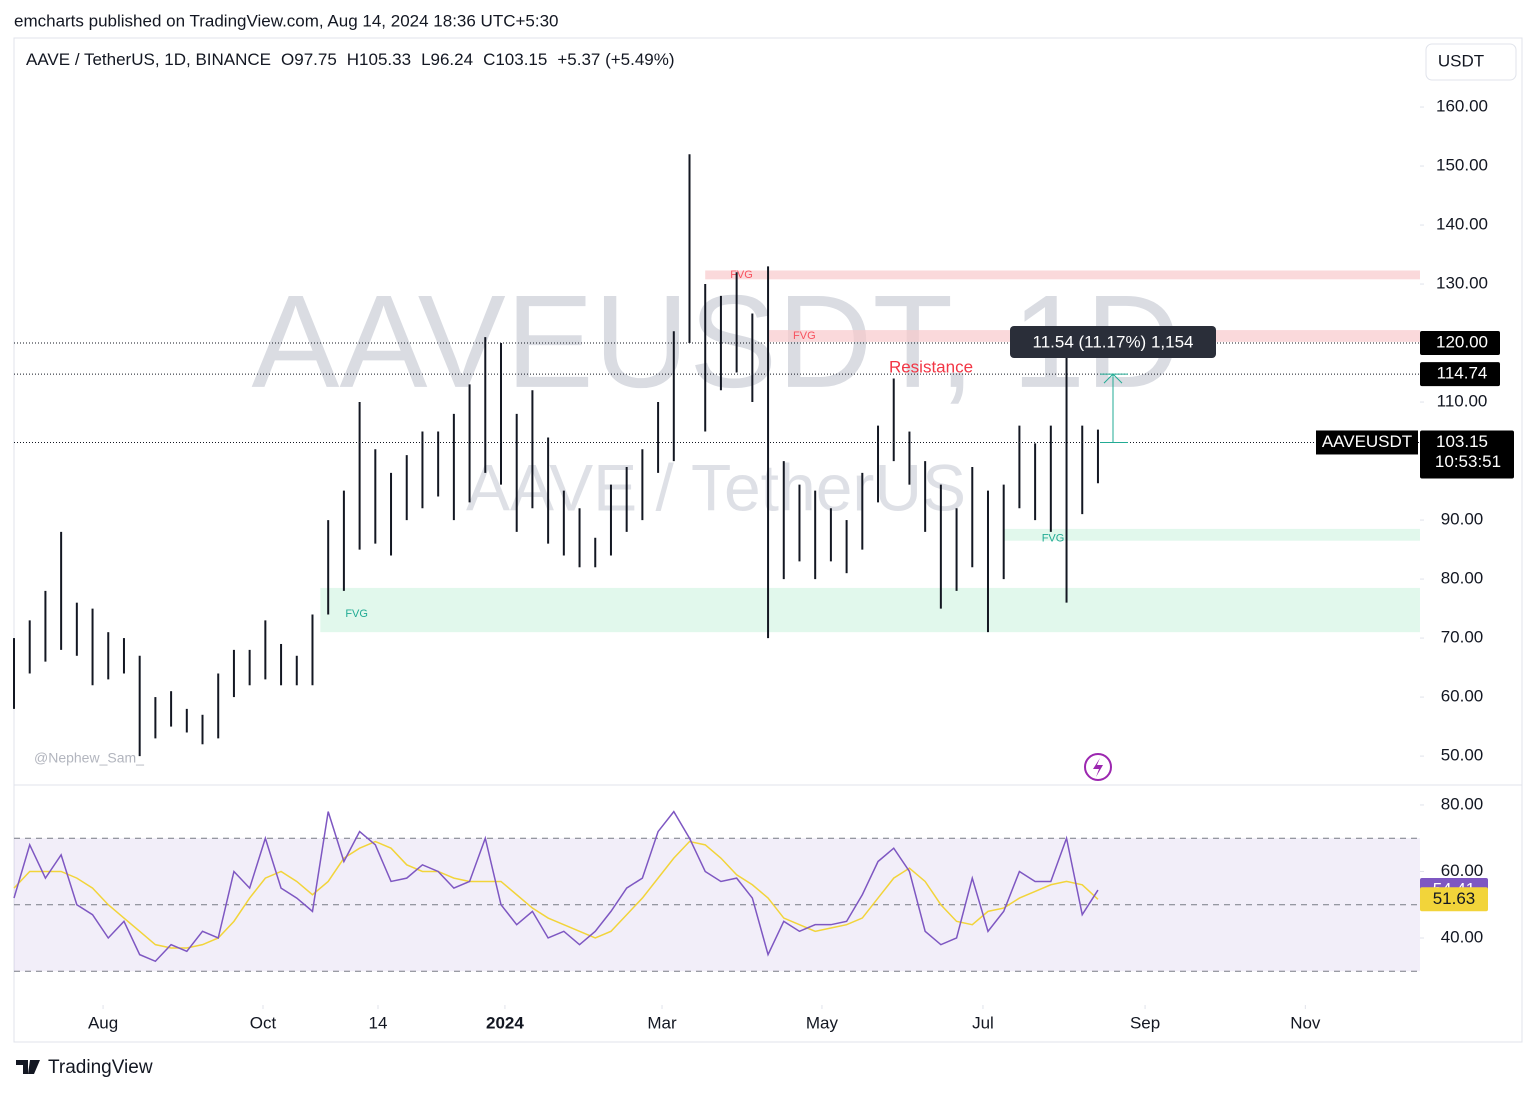 This screenshot has width=1536, height=1097. Describe the element at coordinates (505, 1022) in the screenshot. I see `x-tick-label: 2024` at that location.